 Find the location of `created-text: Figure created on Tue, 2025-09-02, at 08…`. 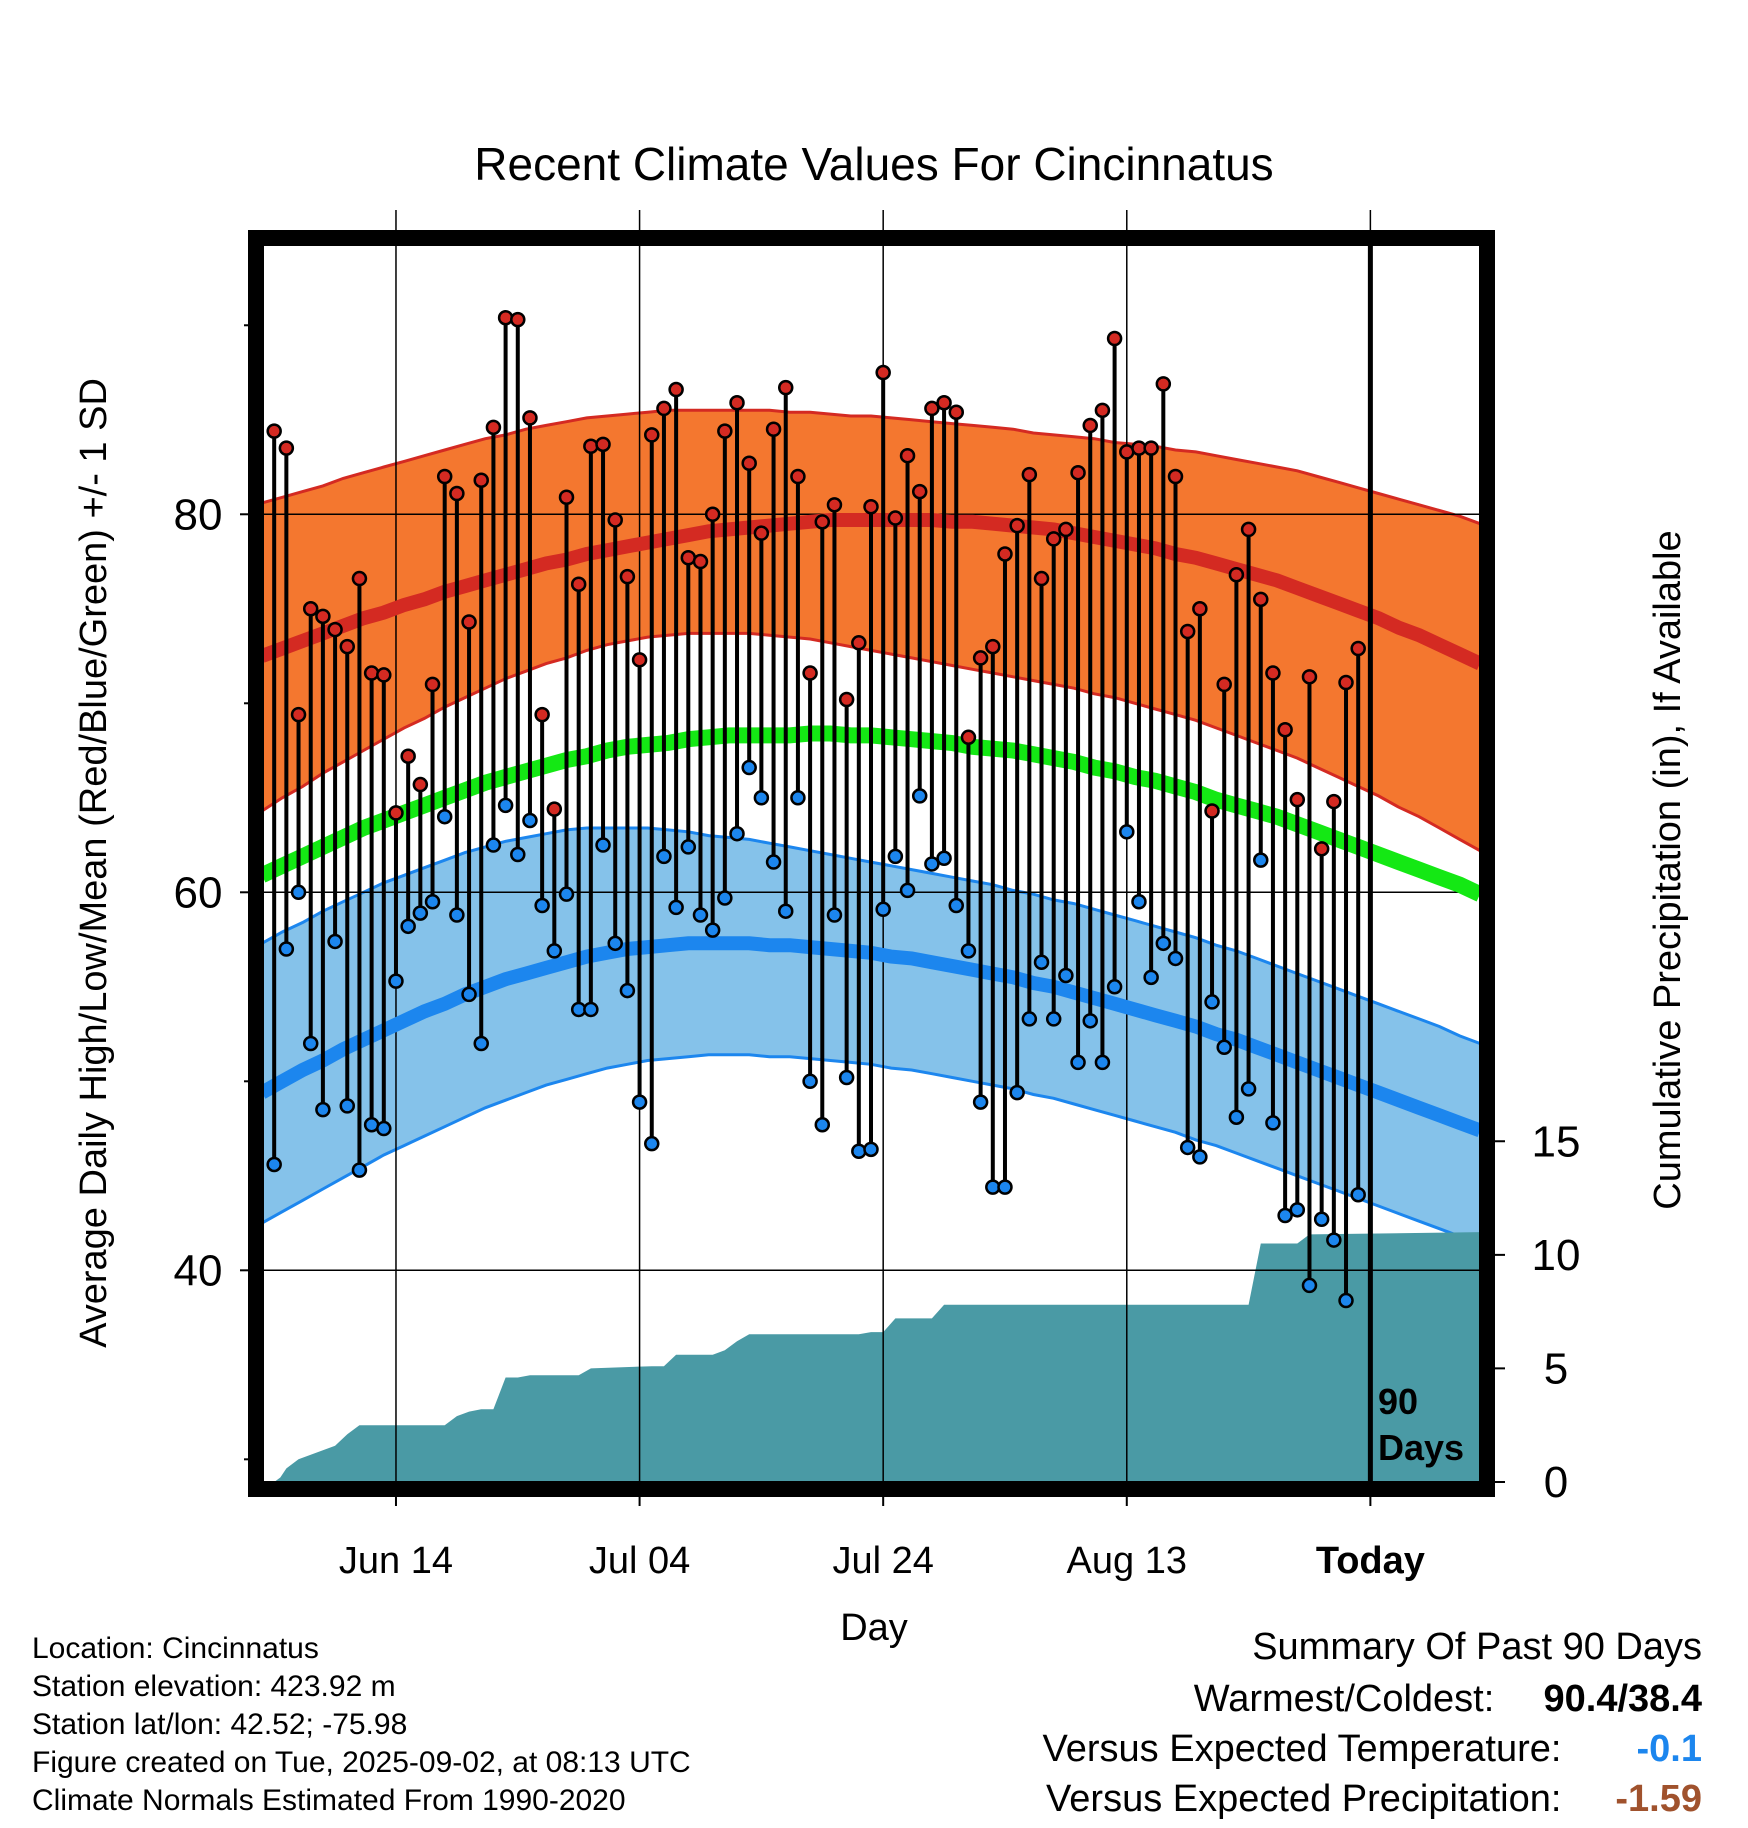

created-text: Figure created on Tue, 2025-09-02, at 08… is located at coordinates (361, 1762).